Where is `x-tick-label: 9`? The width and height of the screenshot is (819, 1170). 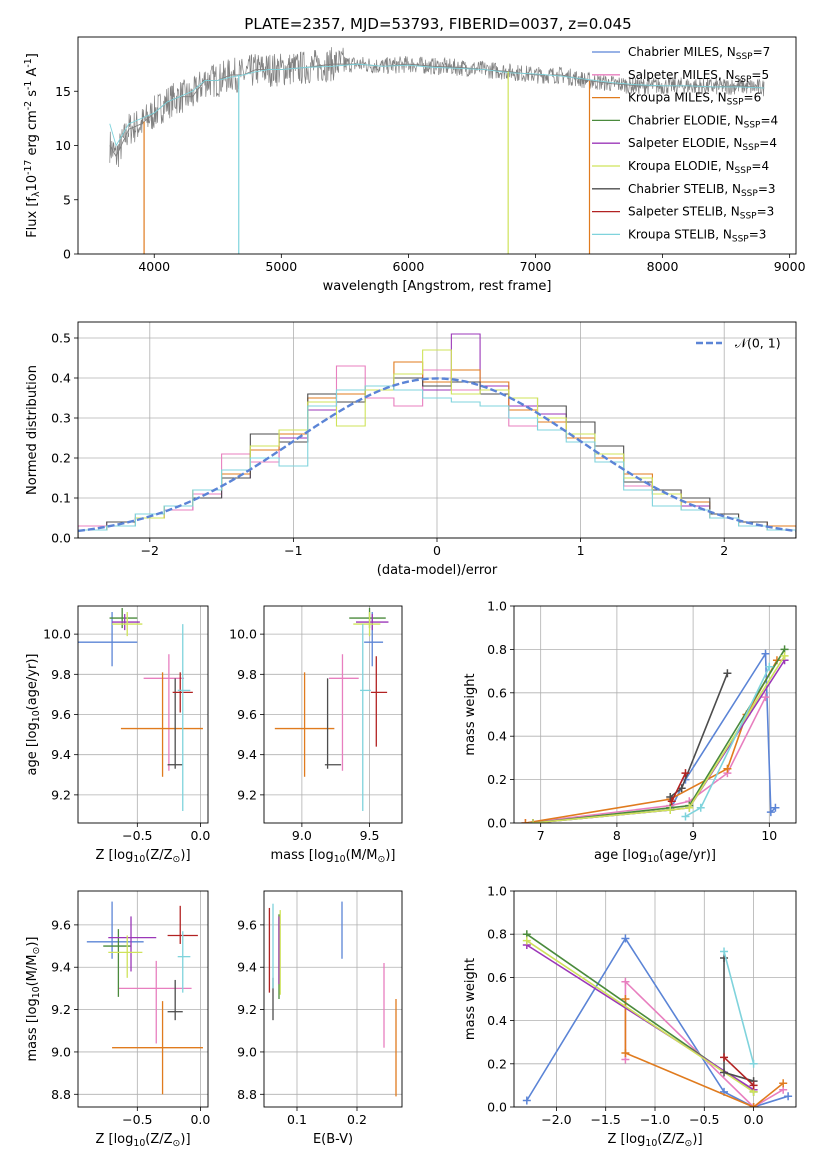
x-tick-label: 9 is located at coordinates (693, 835).